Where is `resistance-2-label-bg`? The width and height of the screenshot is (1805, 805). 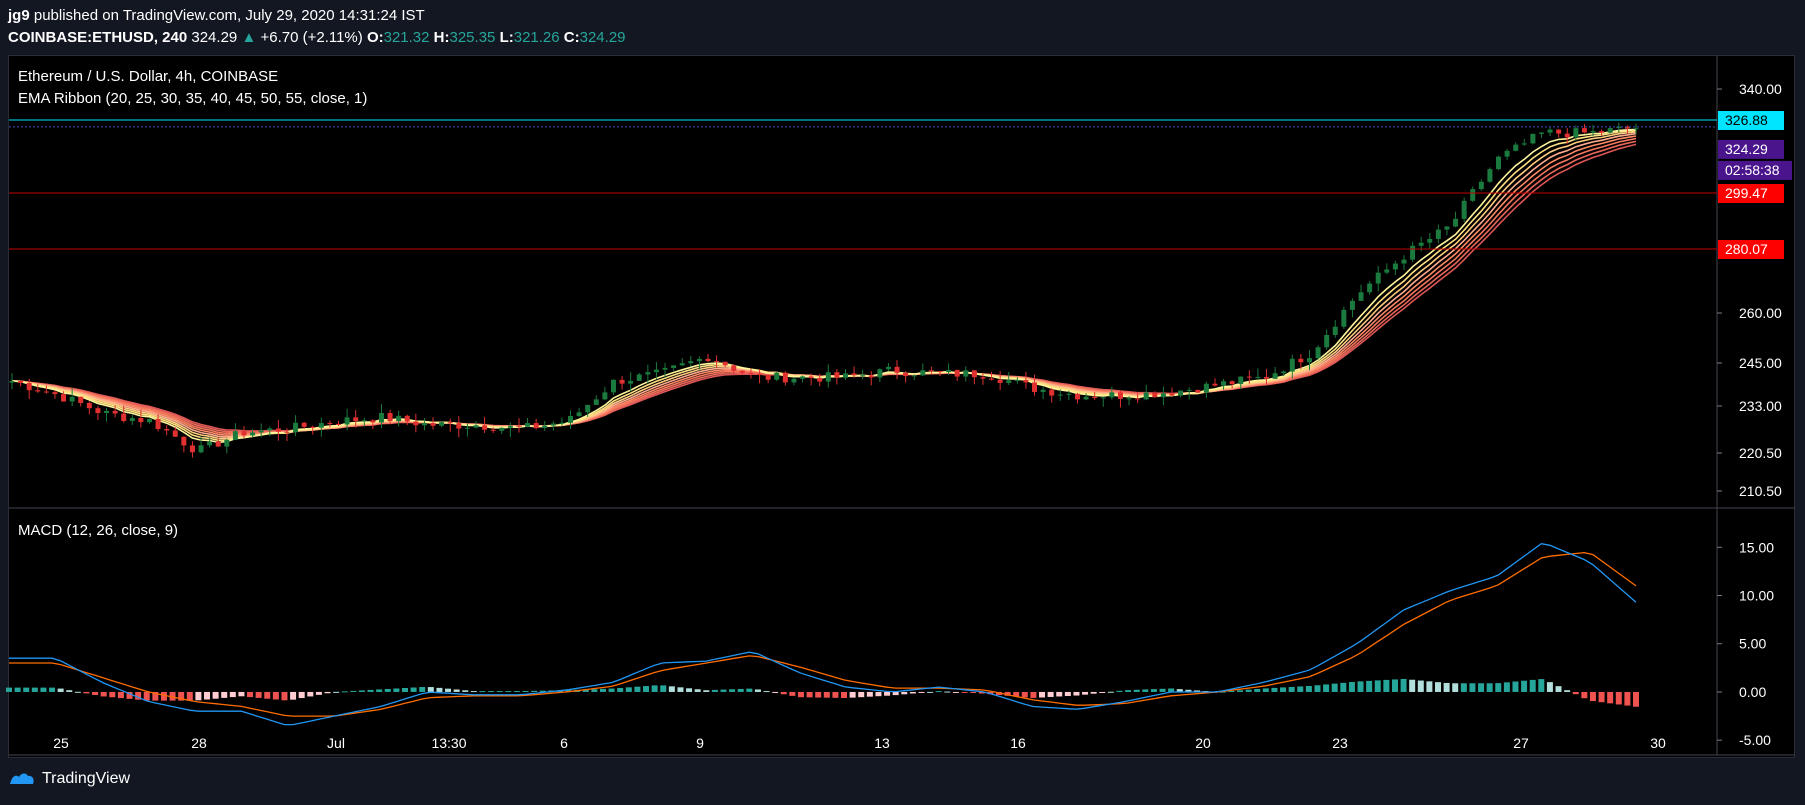 resistance-2-label-bg is located at coordinates (1751, 249).